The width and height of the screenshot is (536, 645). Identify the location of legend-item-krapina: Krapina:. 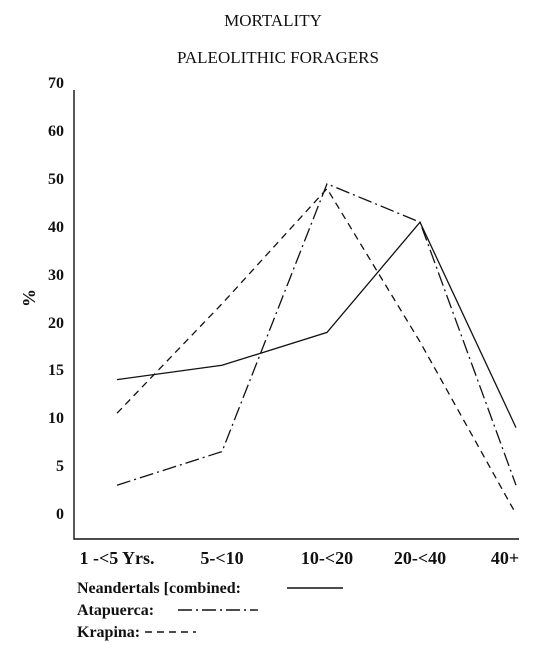
(136, 632).